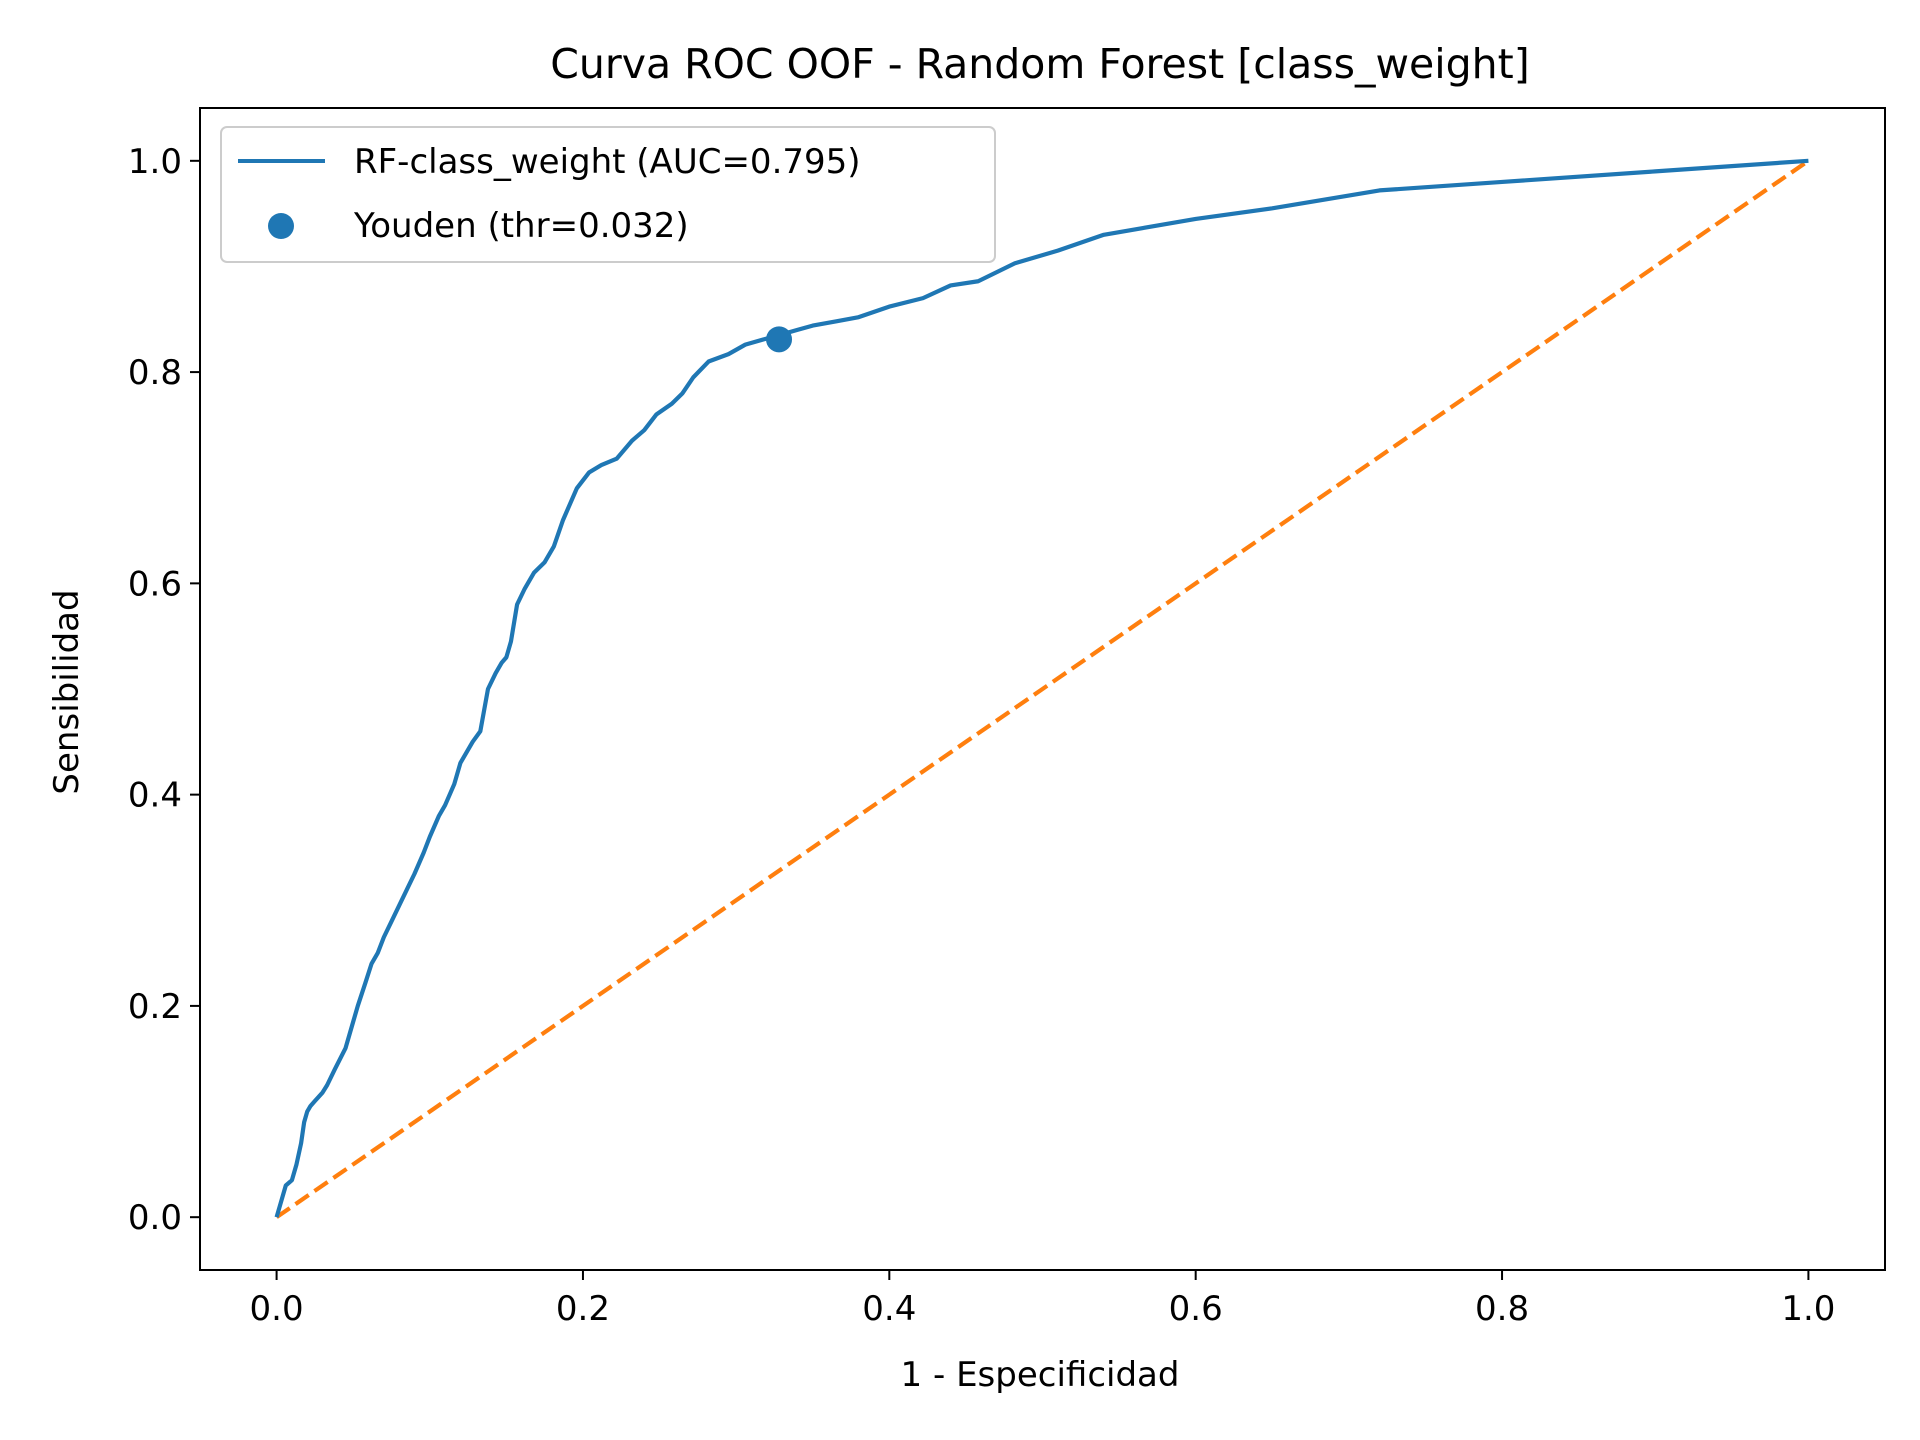  What do you see at coordinates (889, 1309) in the screenshot?
I see `x-tick-label: 0.4` at bounding box center [889, 1309].